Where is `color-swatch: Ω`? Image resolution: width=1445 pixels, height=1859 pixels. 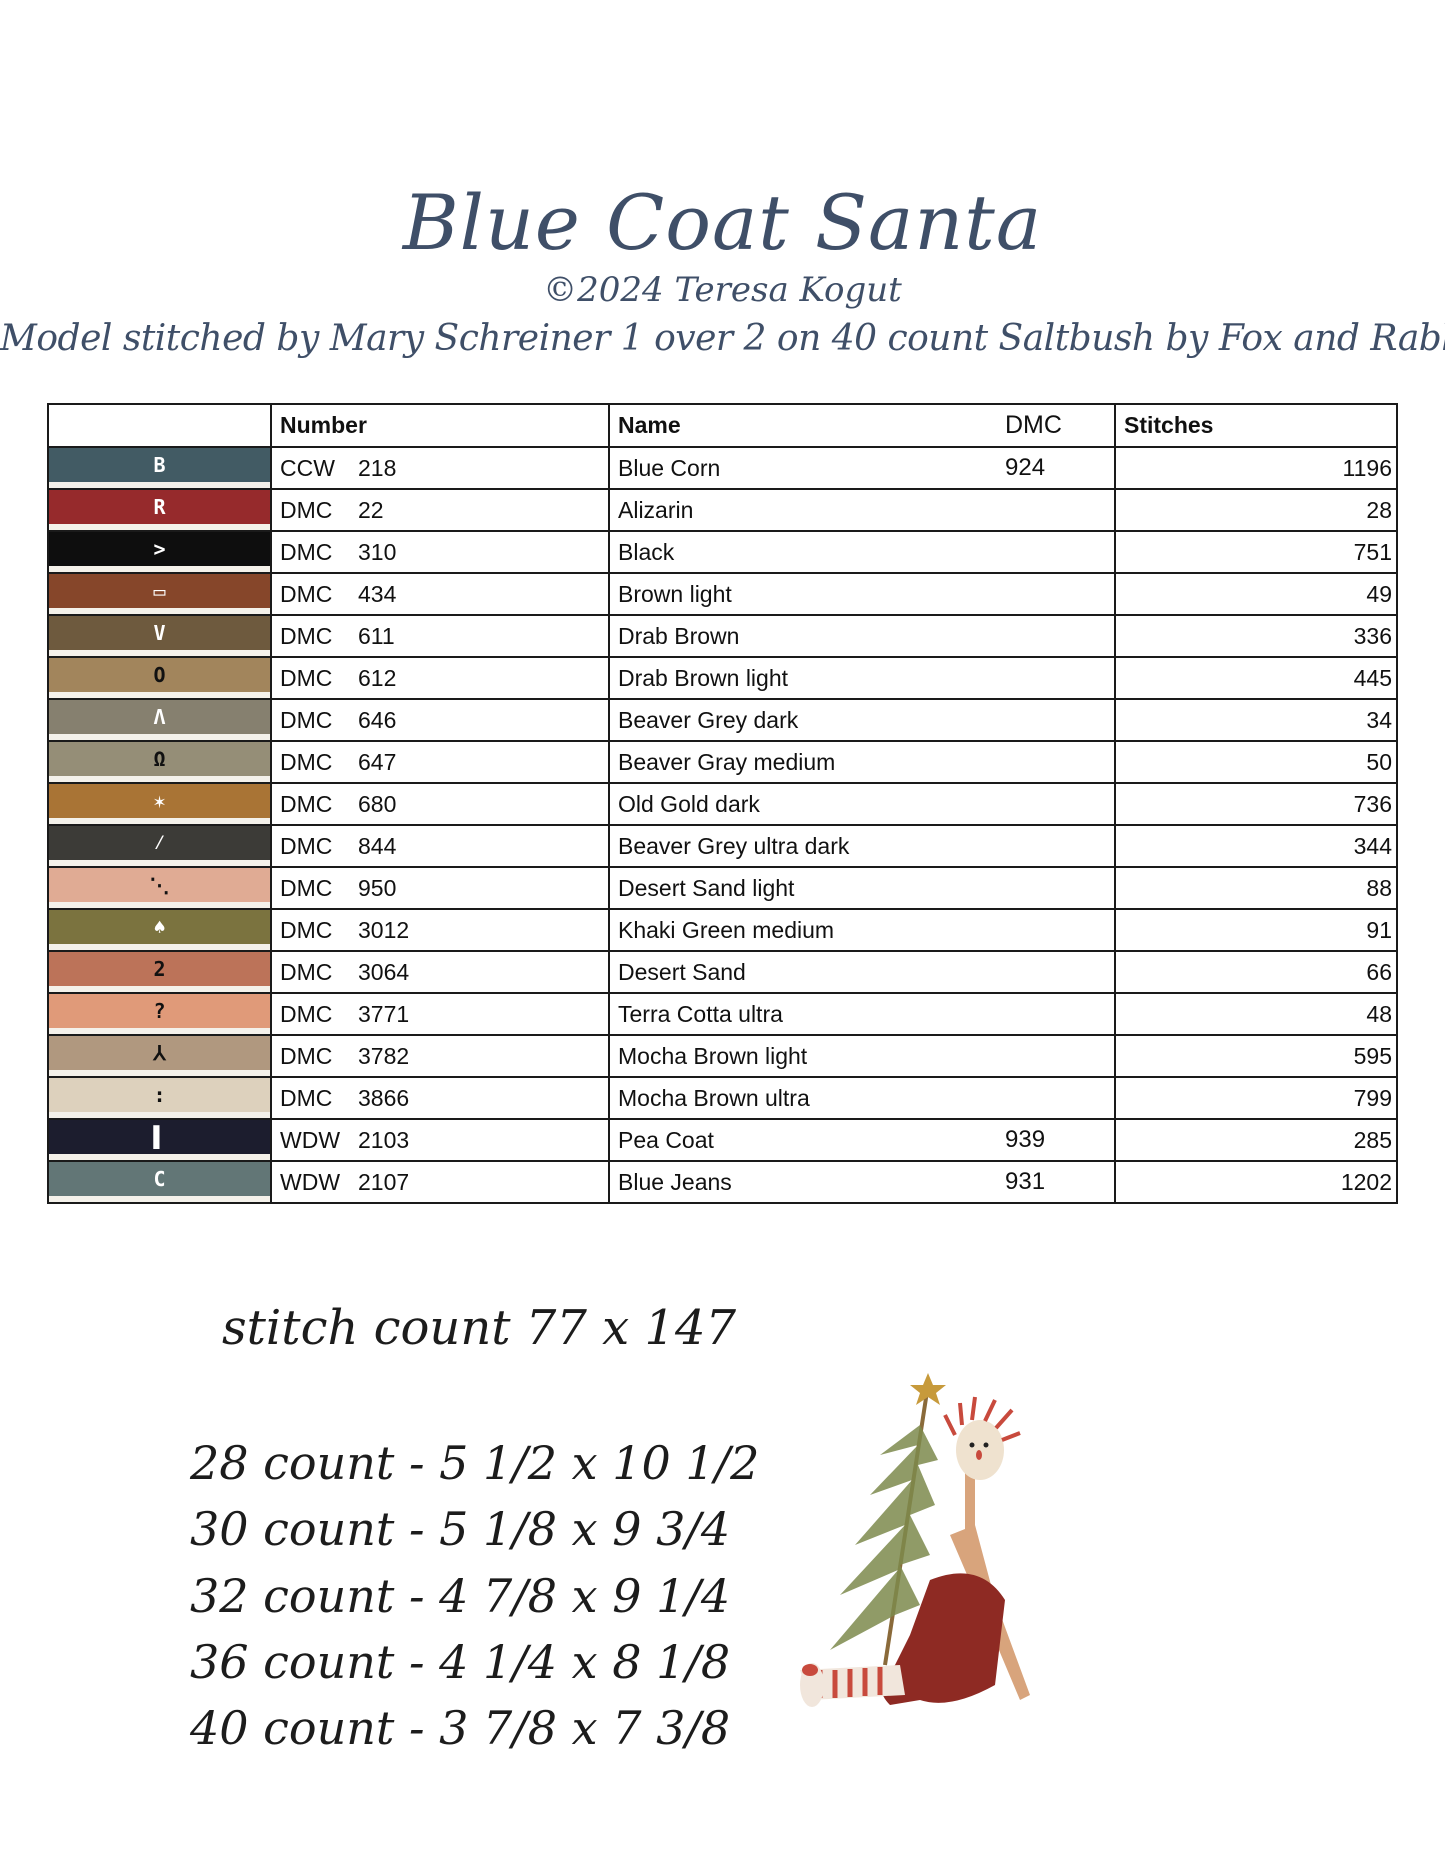 color-swatch: Ω is located at coordinates (159, 762).